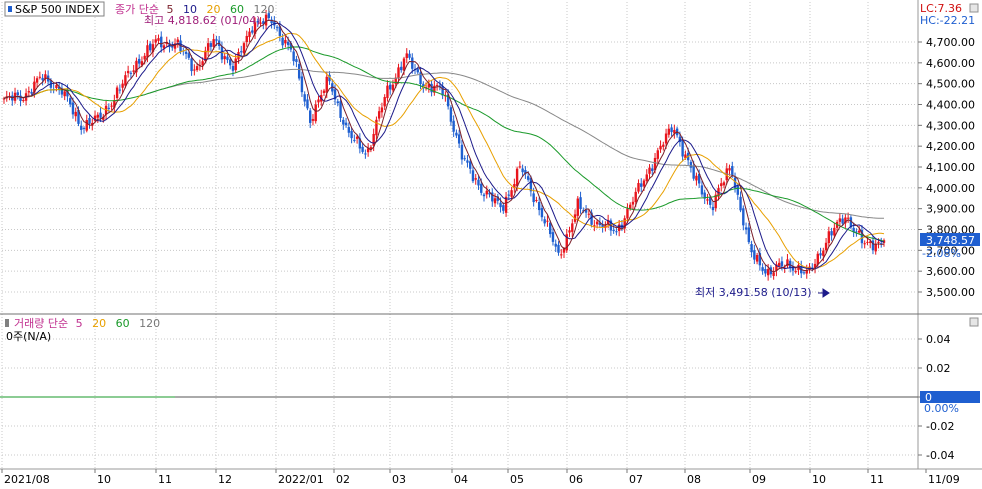  I want to click on x-tick-label: 02, so click(343, 479).